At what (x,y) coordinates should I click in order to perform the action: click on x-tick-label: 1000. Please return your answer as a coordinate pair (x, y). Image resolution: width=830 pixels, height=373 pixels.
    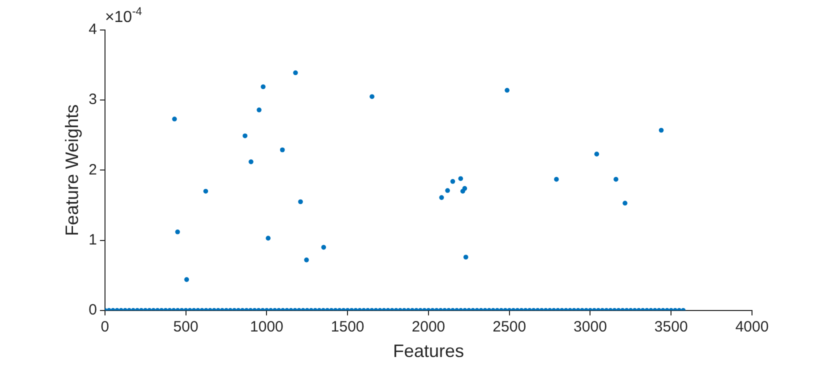
    Looking at the image, I should click on (267, 327).